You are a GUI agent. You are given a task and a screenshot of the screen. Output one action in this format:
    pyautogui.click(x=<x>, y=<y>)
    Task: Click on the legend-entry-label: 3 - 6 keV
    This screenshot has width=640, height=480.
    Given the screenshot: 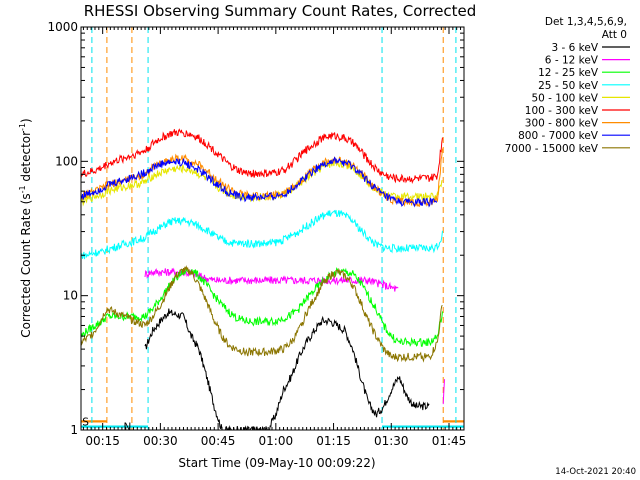 What is the action you would take?
    pyautogui.click(x=574, y=48)
    